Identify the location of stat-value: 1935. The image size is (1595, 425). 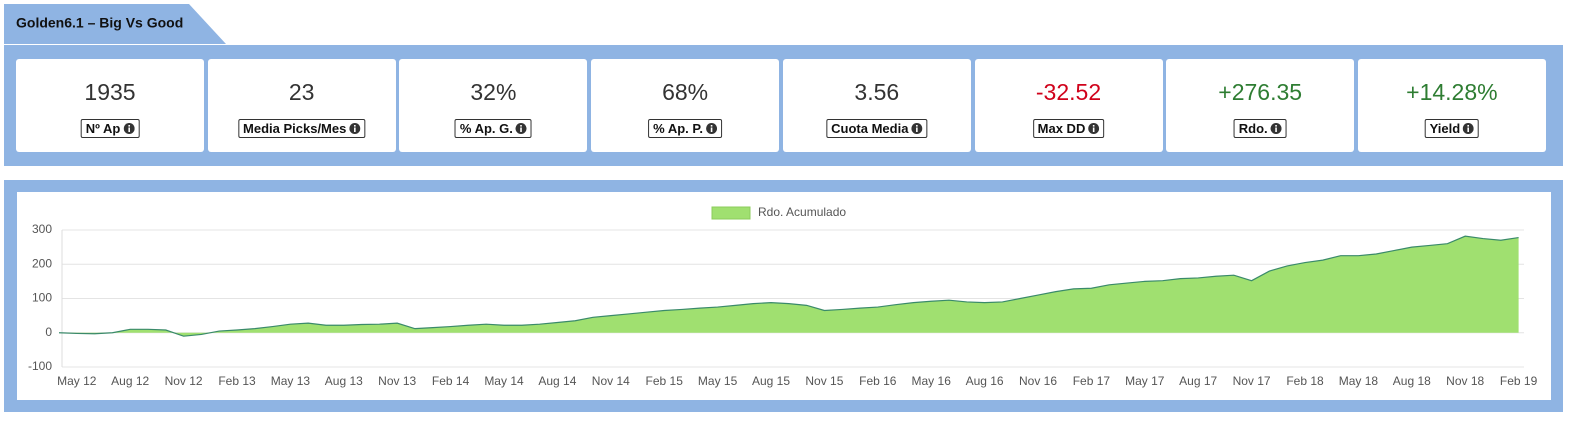
(110, 92).